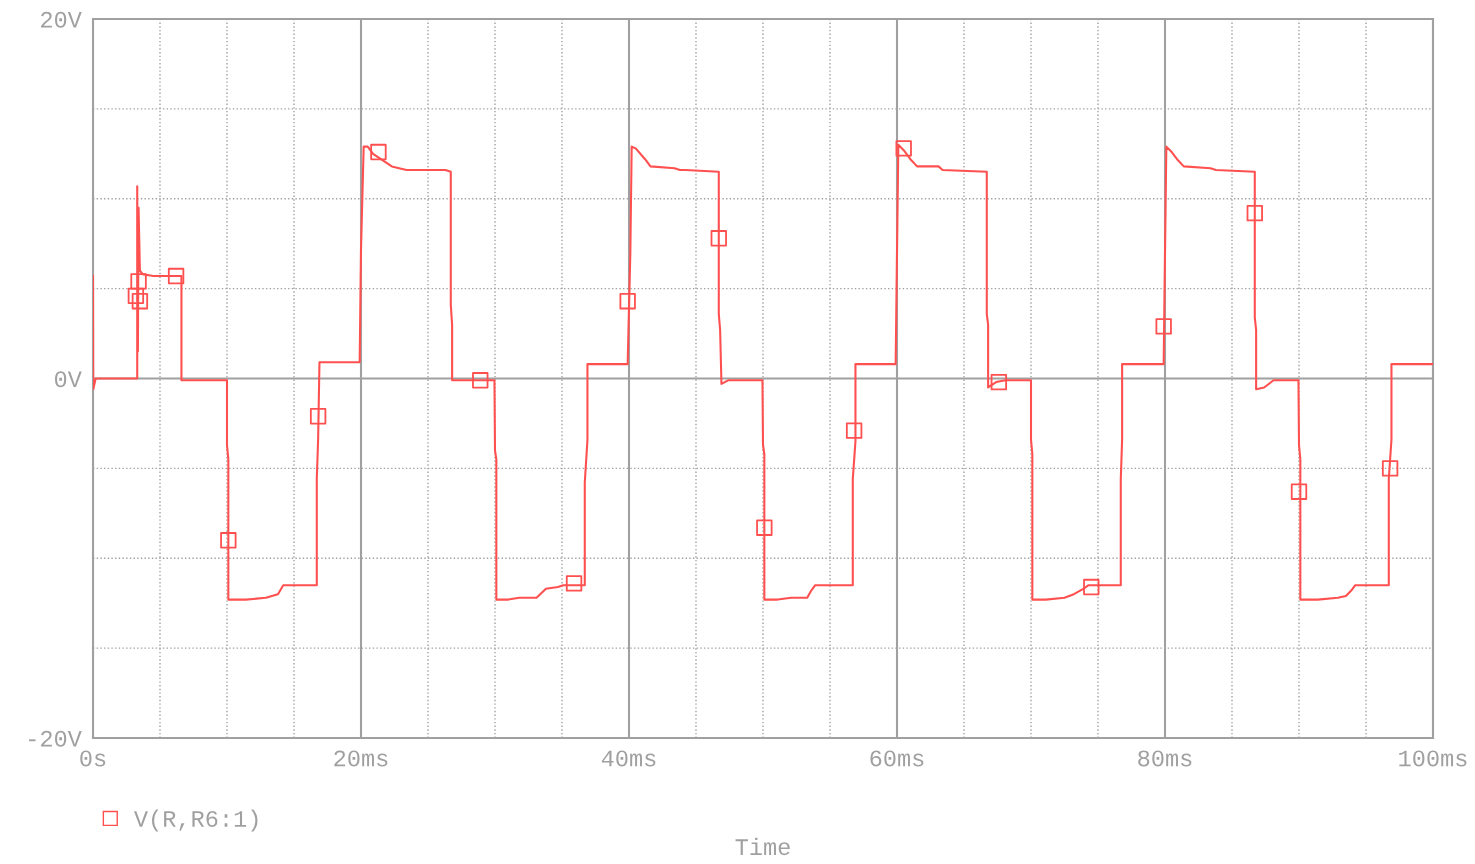  Describe the element at coordinates (361, 758) in the screenshot. I see `x-tick-label: 20ms` at that location.